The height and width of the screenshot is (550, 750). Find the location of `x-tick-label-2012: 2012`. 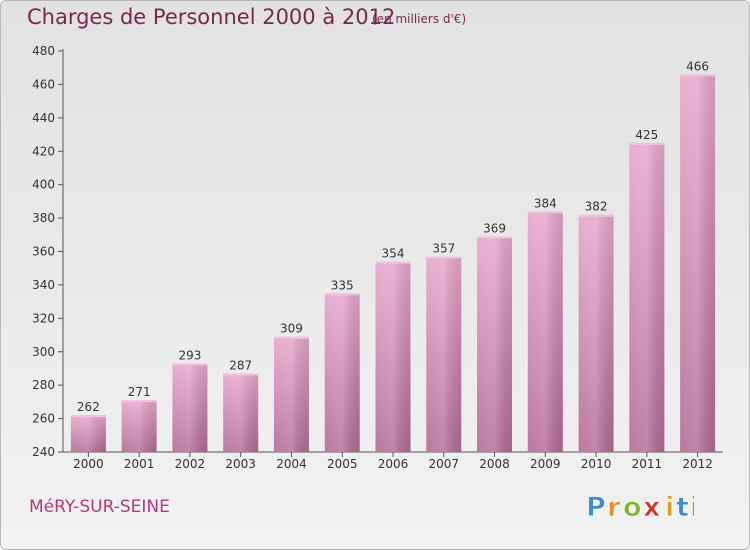

x-tick-label-2012: 2012 is located at coordinates (697, 464).